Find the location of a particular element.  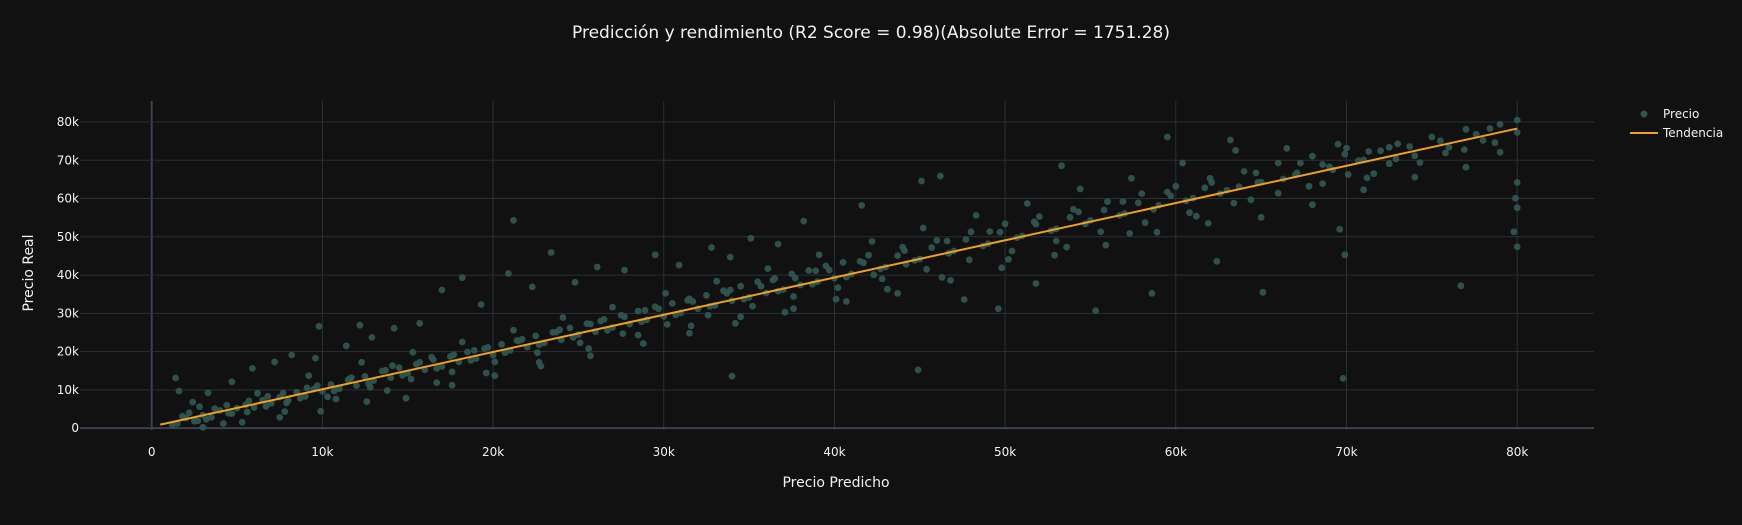

legend-item-precio: Precio is located at coordinates (1670, 114).